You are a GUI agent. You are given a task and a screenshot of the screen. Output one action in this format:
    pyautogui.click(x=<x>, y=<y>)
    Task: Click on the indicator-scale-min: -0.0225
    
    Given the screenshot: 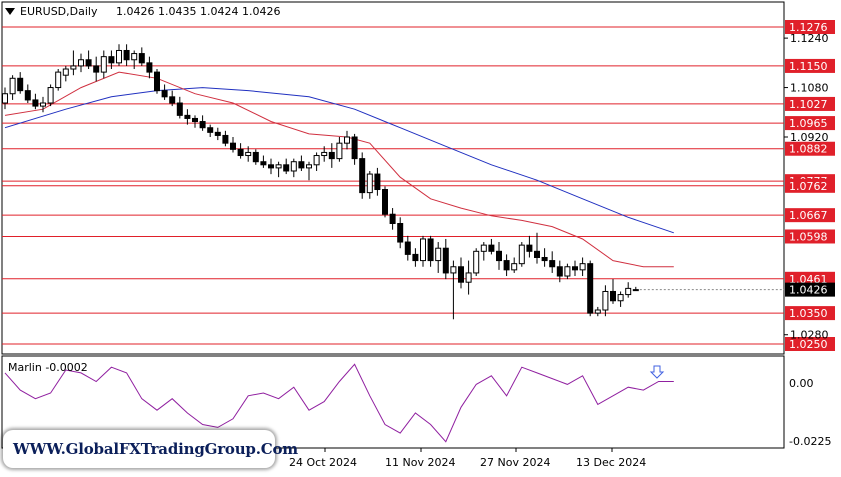 What is the action you would take?
    pyautogui.click(x=810, y=441)
    